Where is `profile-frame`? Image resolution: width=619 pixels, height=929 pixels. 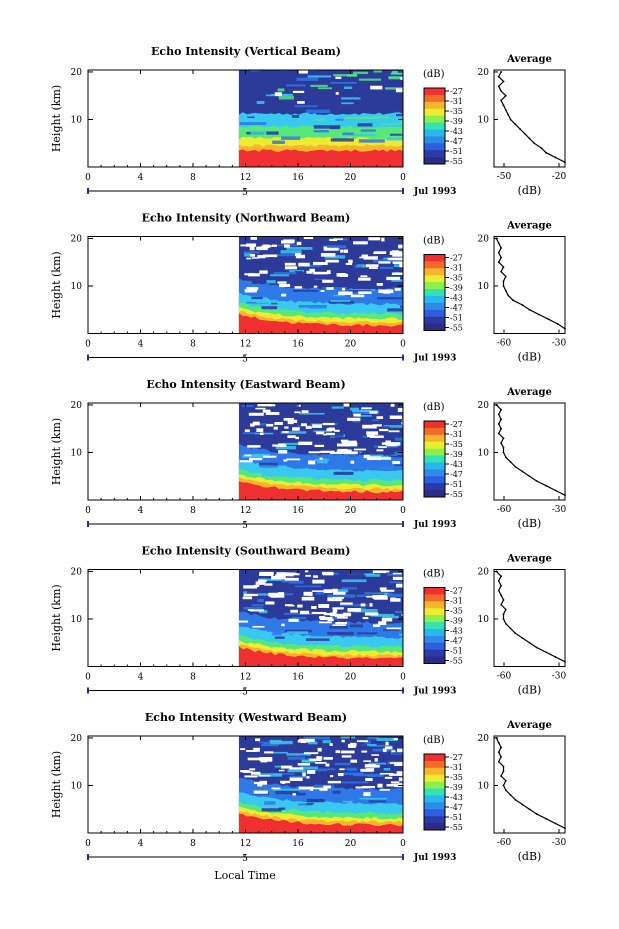
profile-frame is located at coordinates (529, 618).